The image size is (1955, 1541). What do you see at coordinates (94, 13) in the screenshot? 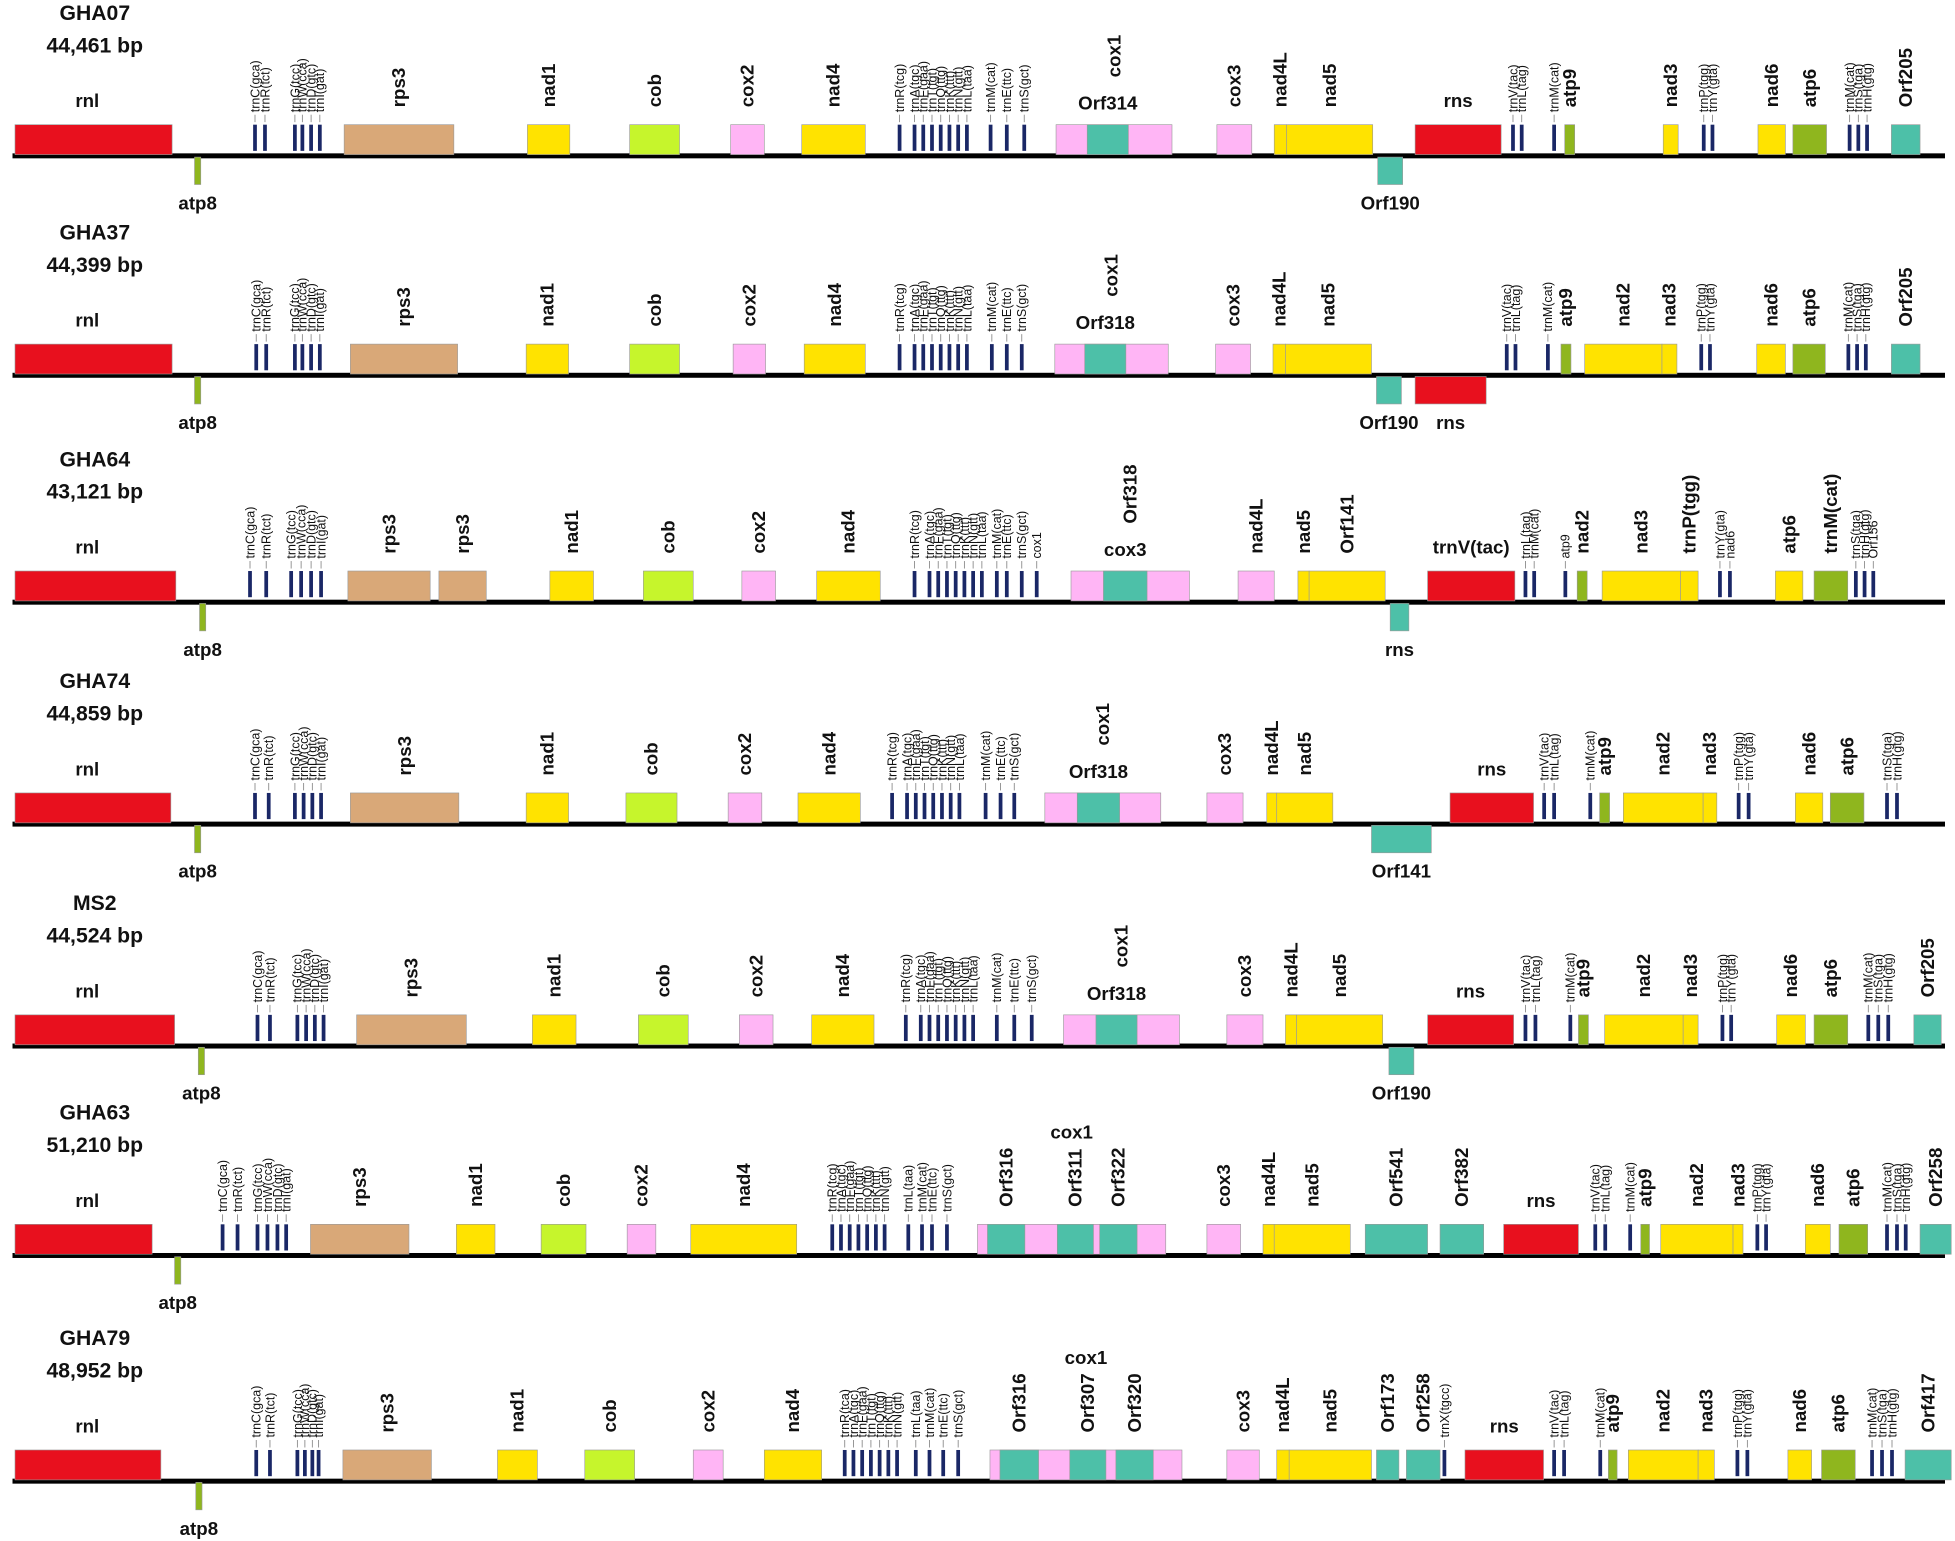
I see `strain-name: GHA07` at bounding box center [94, 13].